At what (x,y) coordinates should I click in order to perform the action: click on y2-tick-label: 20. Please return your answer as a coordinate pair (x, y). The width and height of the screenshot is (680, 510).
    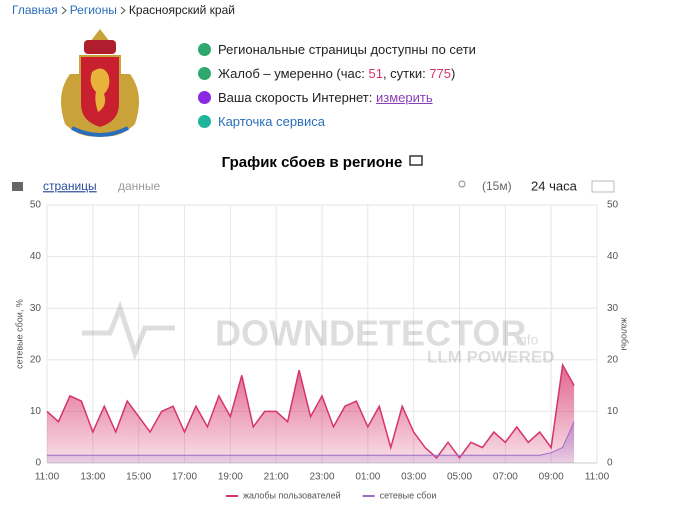
    Looking at the image, I should click on (613, 359).